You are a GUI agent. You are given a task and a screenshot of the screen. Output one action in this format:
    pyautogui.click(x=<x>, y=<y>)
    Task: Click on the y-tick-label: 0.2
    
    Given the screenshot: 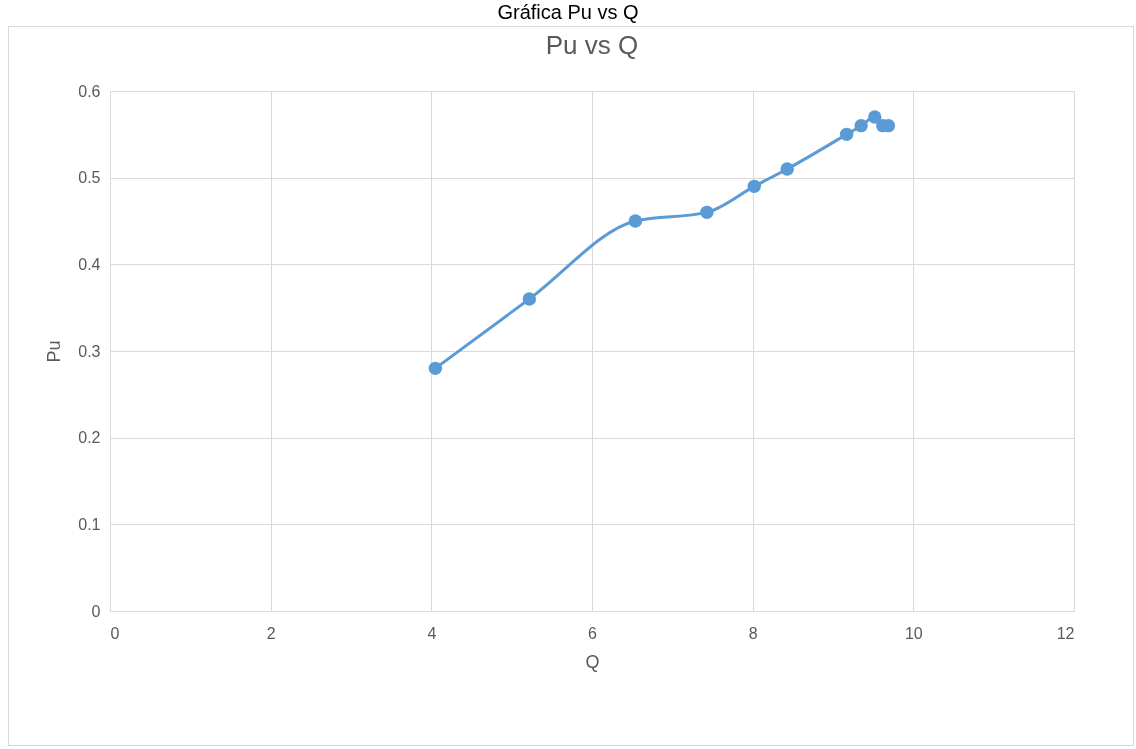 What is the action you would take?
    pyautogui.click(x=89, y=438)
    